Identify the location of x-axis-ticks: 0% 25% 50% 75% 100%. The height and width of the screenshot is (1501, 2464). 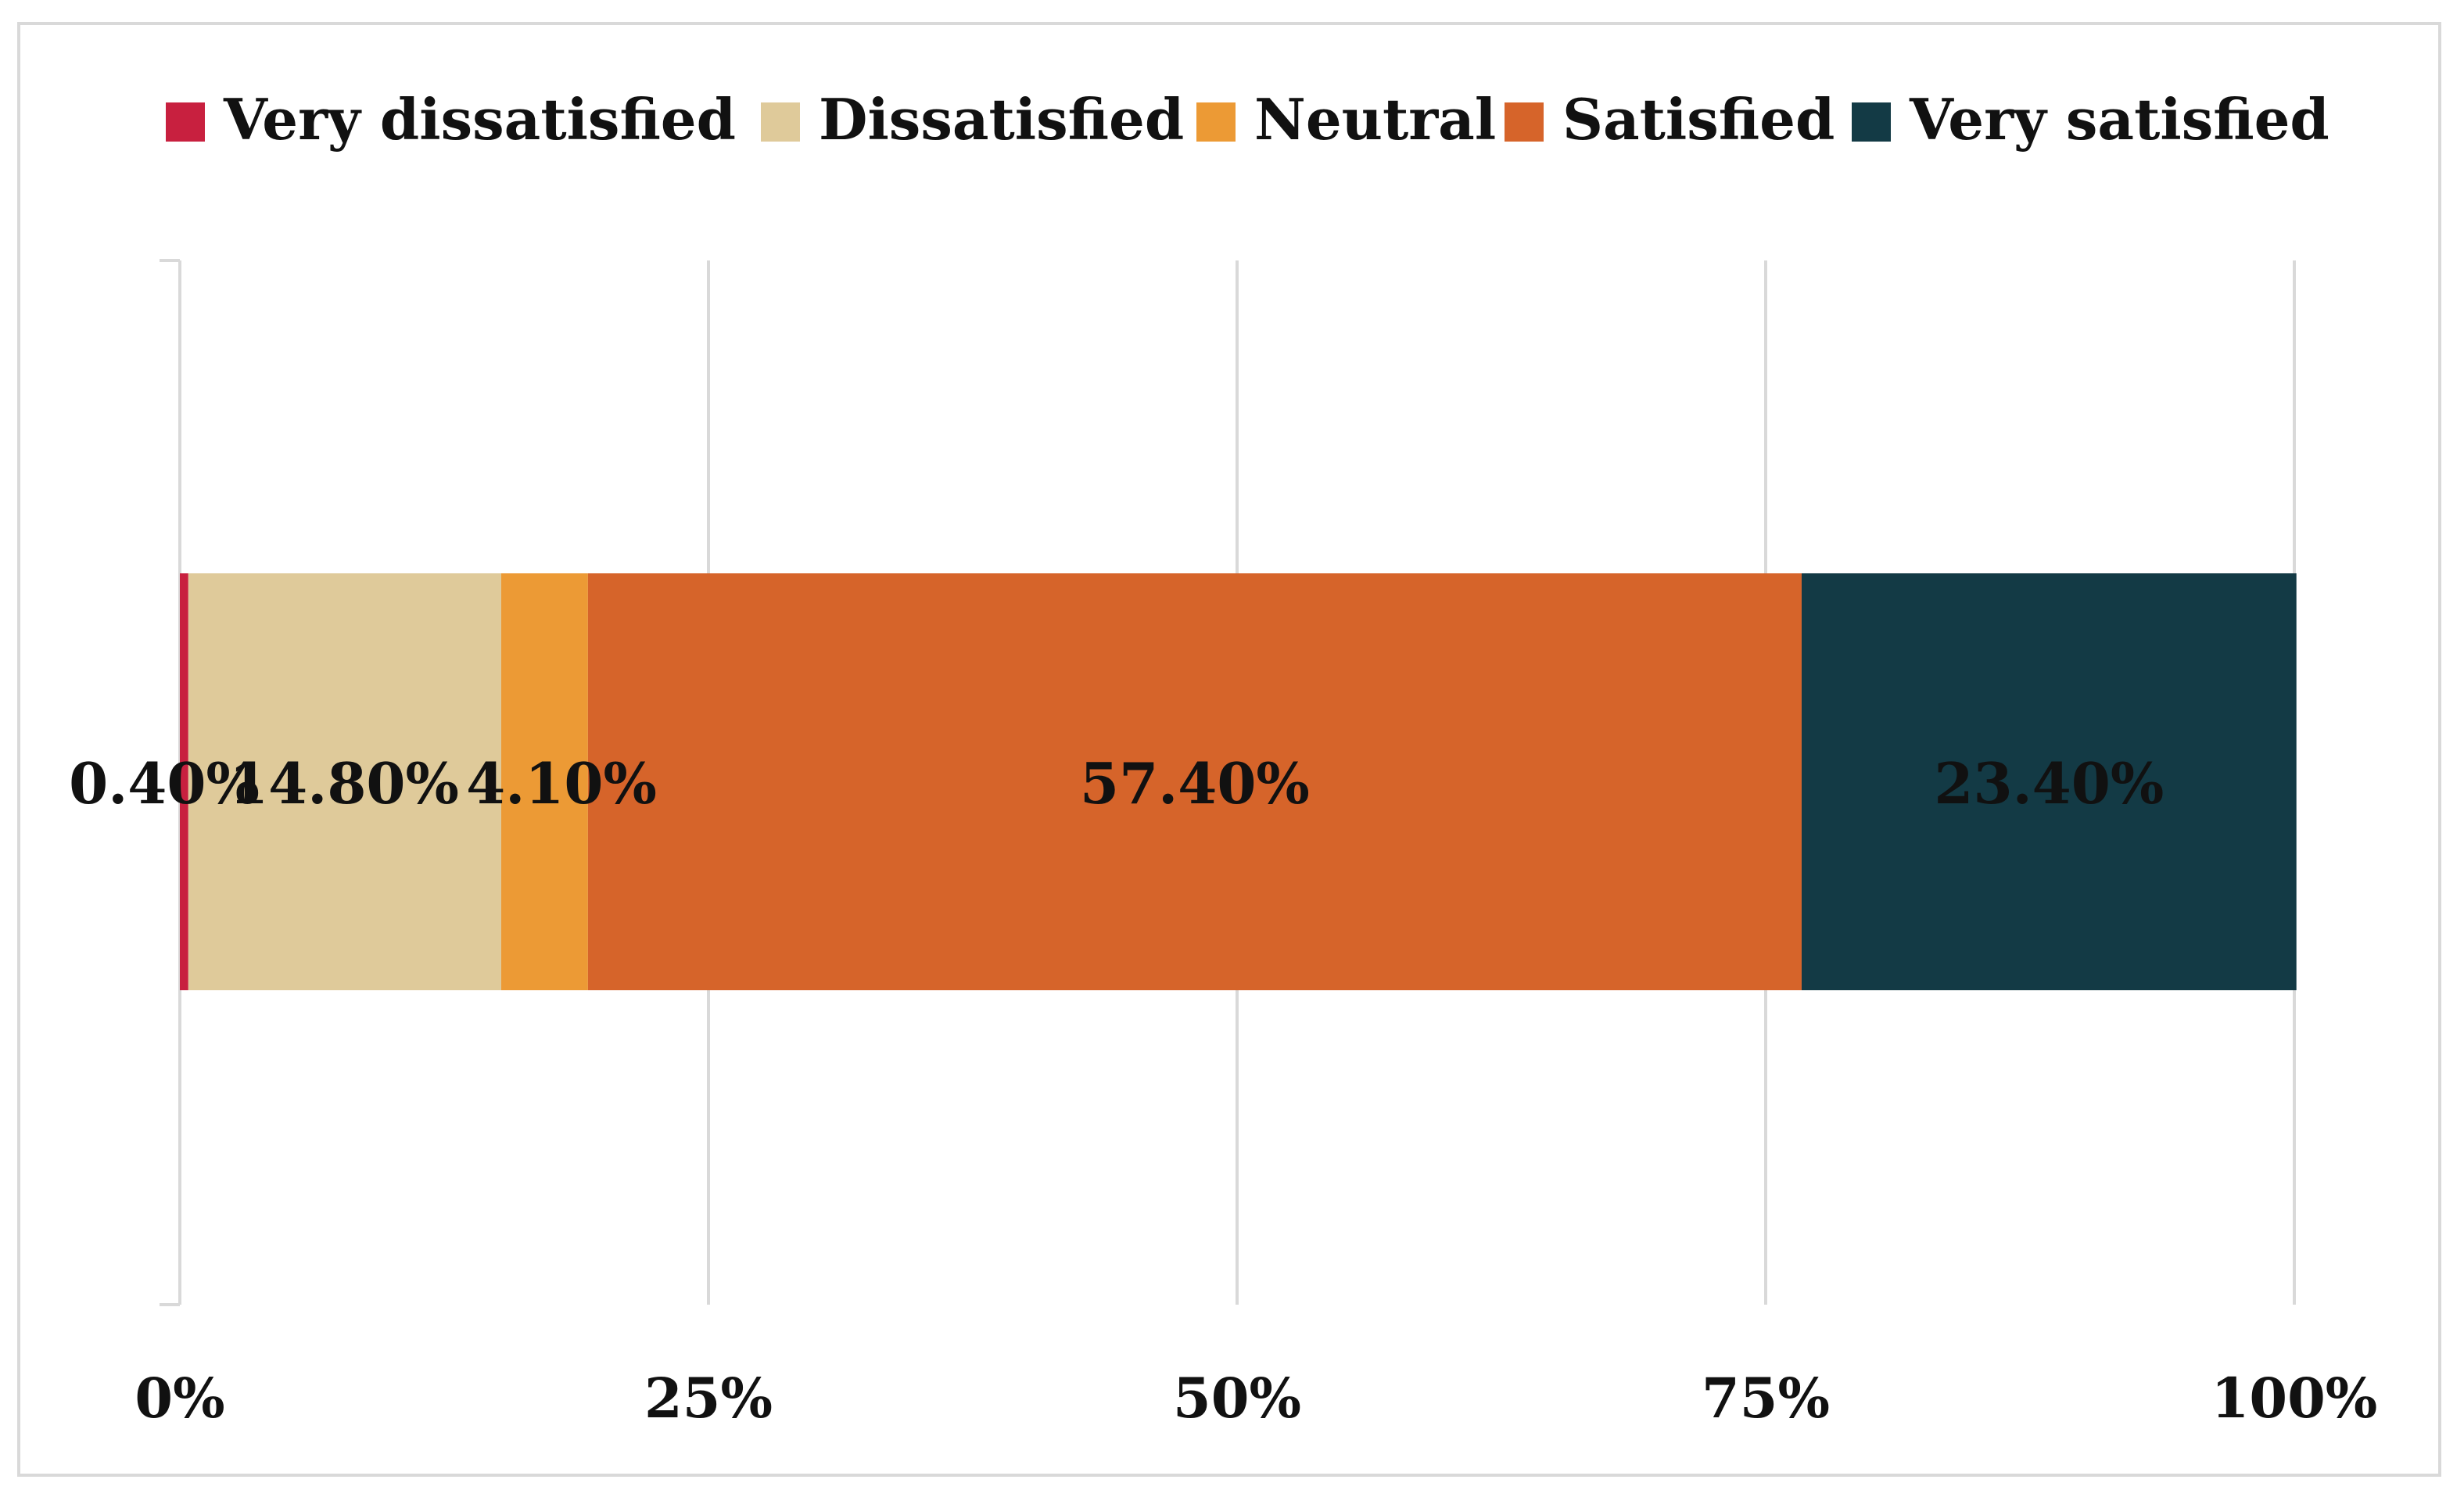
(1255, 1398).